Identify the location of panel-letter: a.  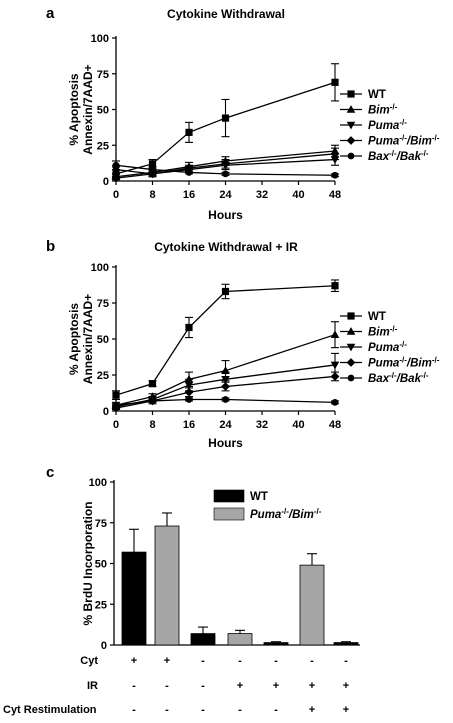
(50, 13).